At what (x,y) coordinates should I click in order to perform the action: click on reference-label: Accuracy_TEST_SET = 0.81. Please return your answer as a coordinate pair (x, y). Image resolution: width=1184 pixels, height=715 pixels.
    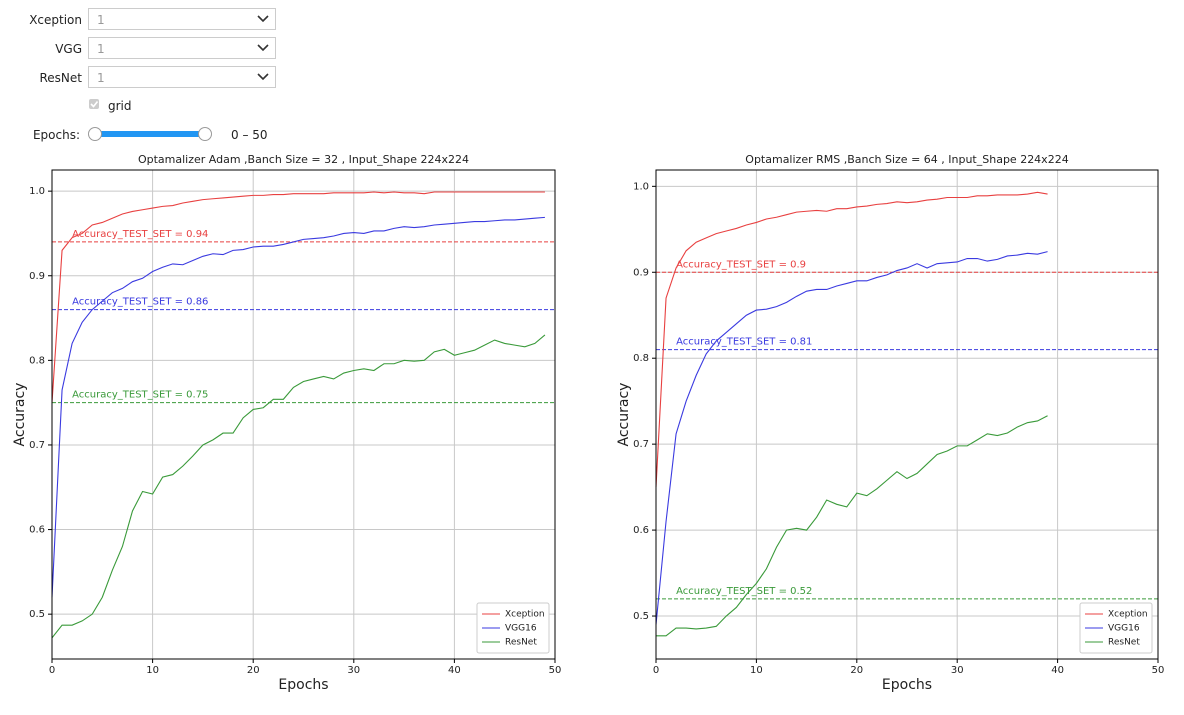
    Looking at the image, I should click on (744, 342).